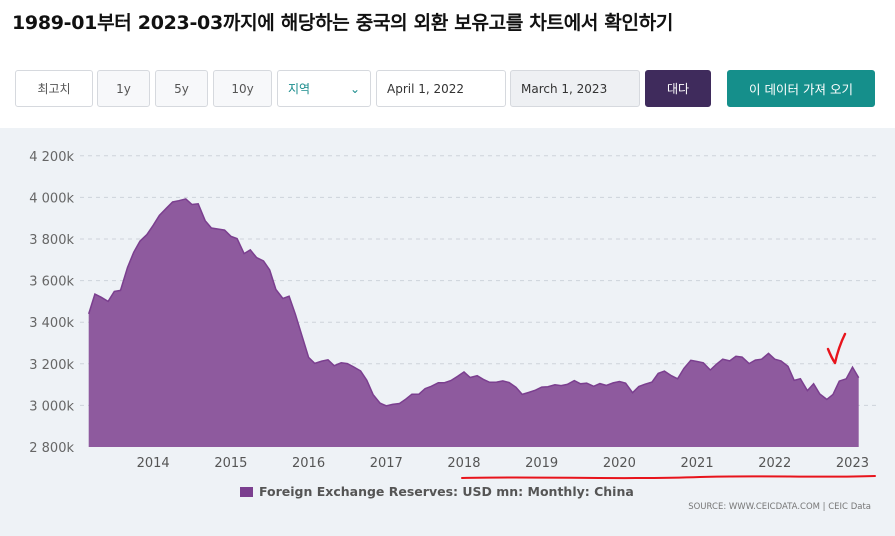  I want to click on x-tick-label: 2023, so click(852, 463).